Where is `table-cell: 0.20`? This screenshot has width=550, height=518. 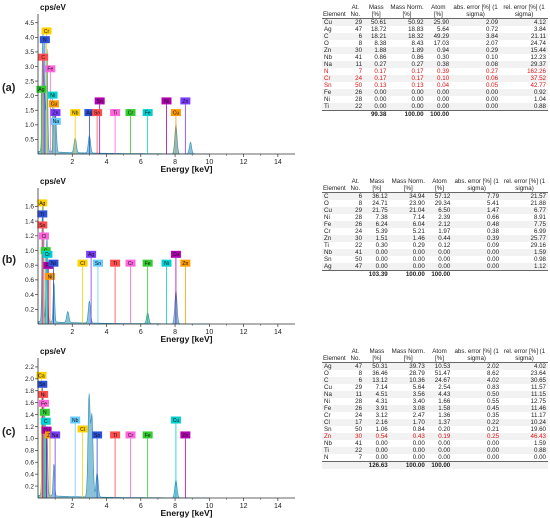 table-cell: 0.20 is located at coordinates (444, 429).